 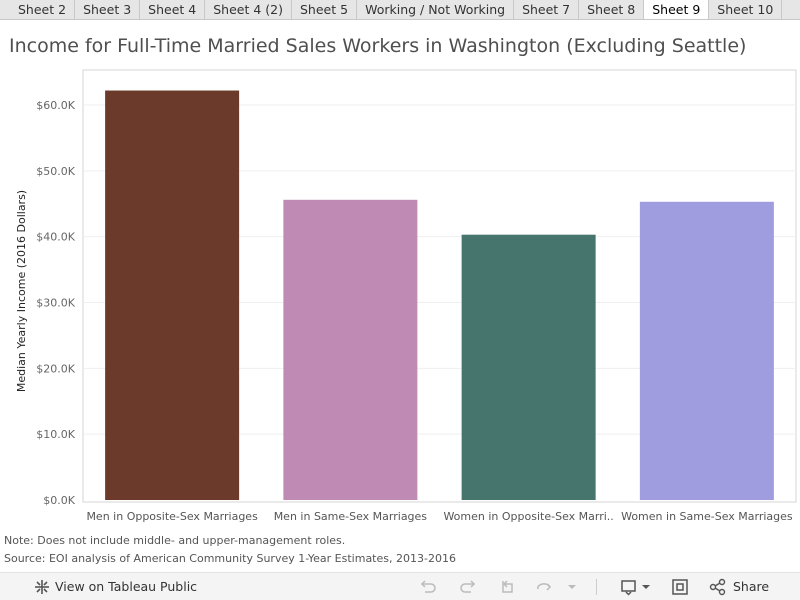 I want to click on tab-sheet-4: Sheet 4, so click(x=173, y=9).